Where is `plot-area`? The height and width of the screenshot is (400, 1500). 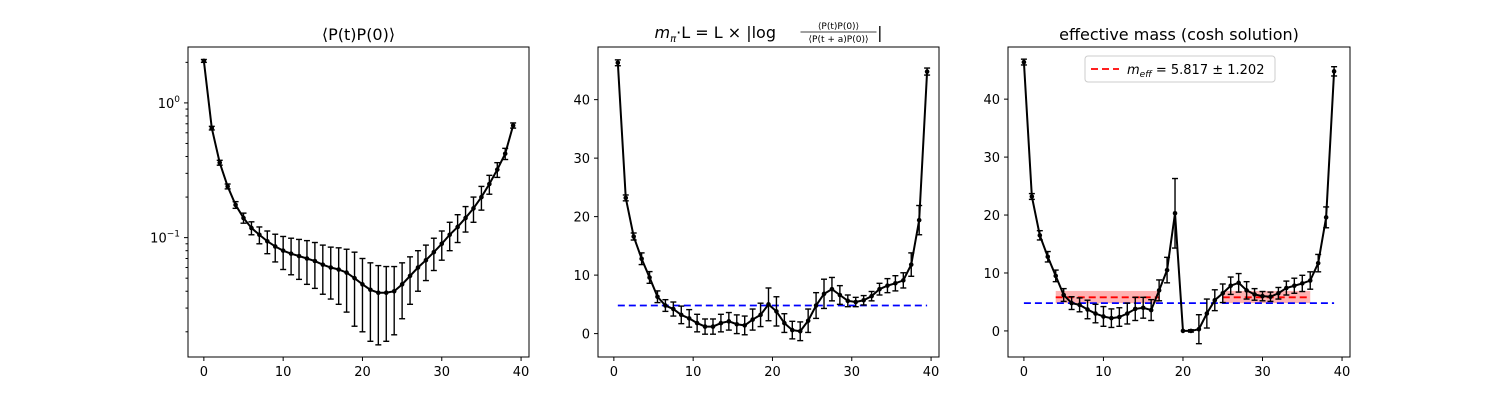
plot-area is located at coordinates (772, 200).